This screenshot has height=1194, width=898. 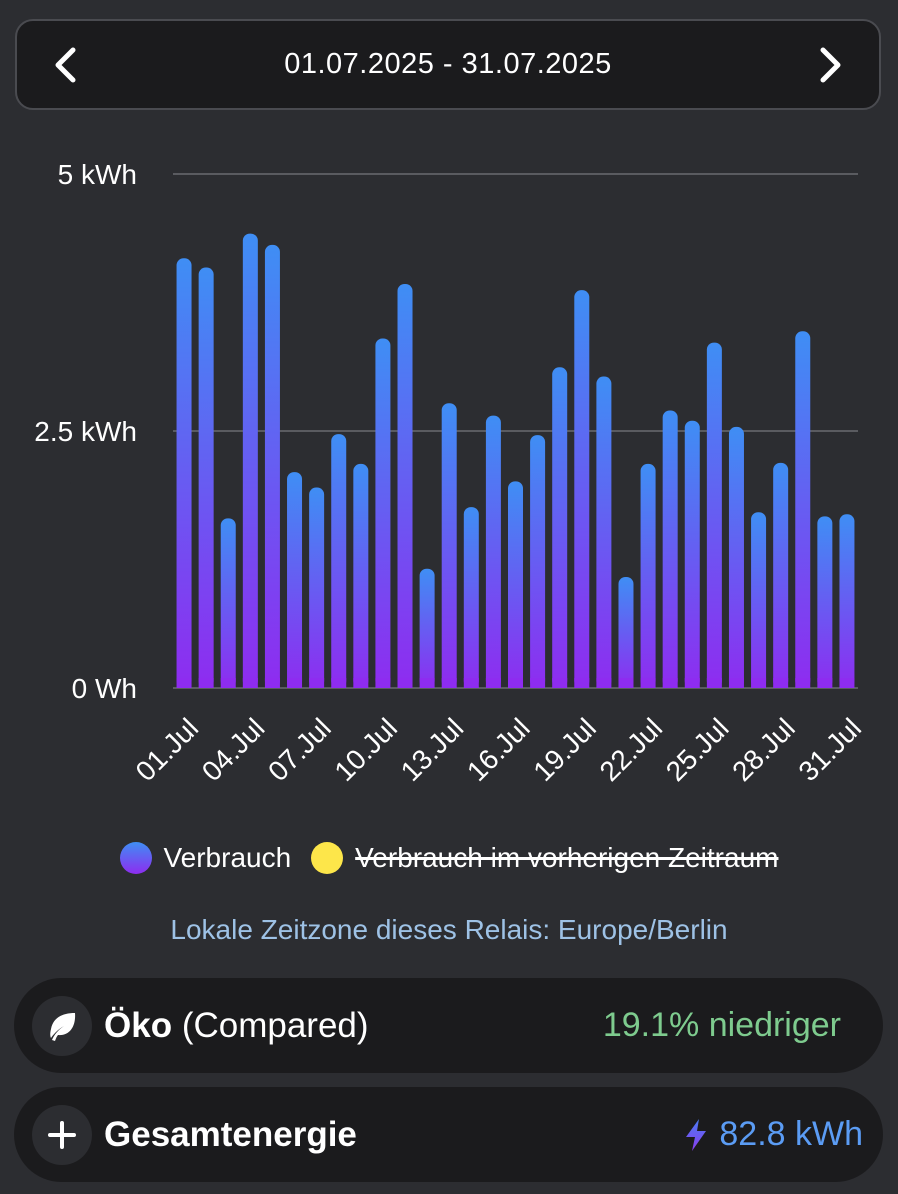 I want to click on bar-04.Jul, so click(x=250, y=460).